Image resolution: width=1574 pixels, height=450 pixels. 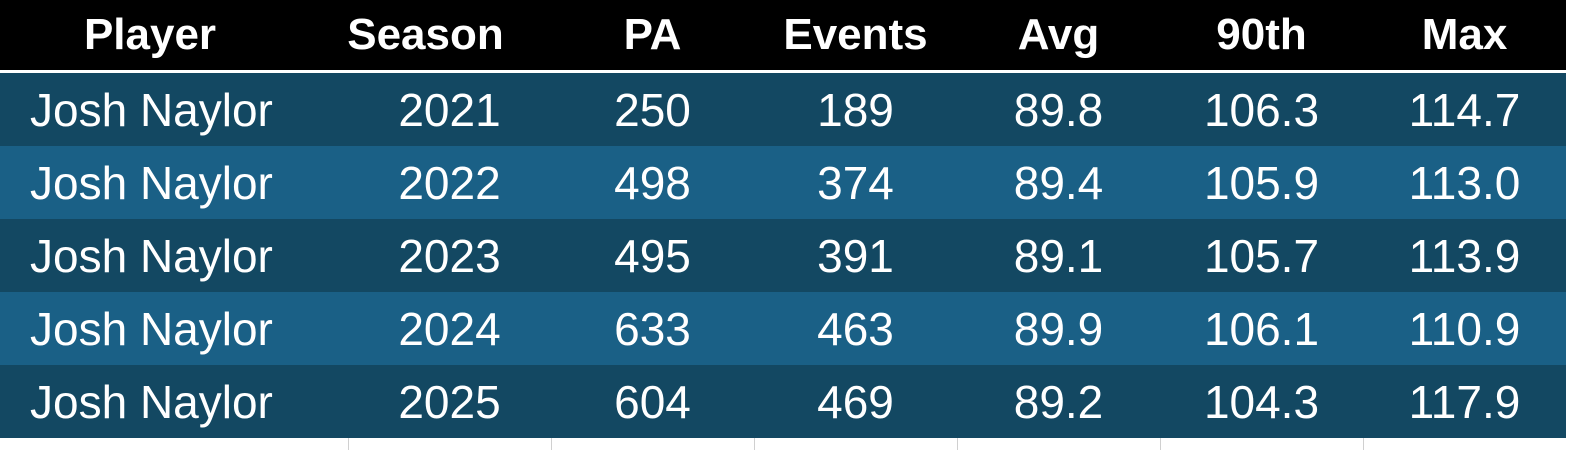 I want to click on column-header: Events, so click(x=855, y=34).